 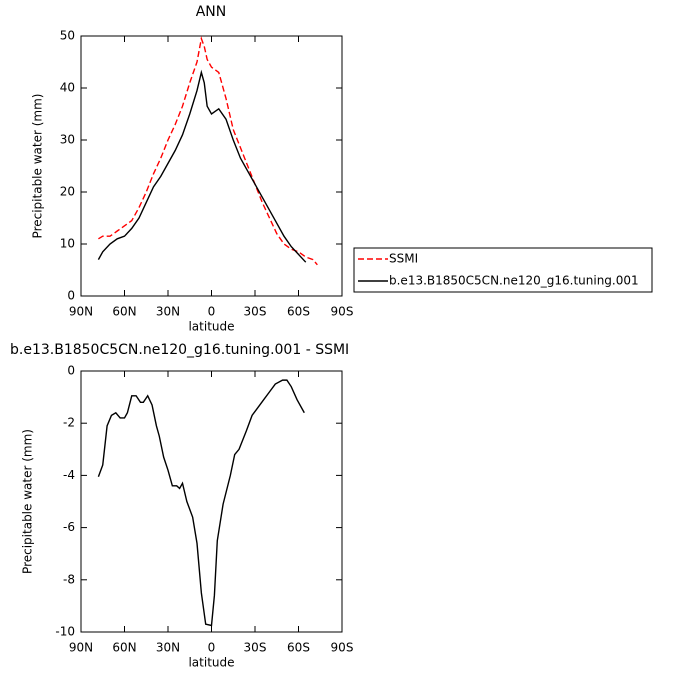 I want to click on y-tick-label: 30, so click(x=67, y=140).